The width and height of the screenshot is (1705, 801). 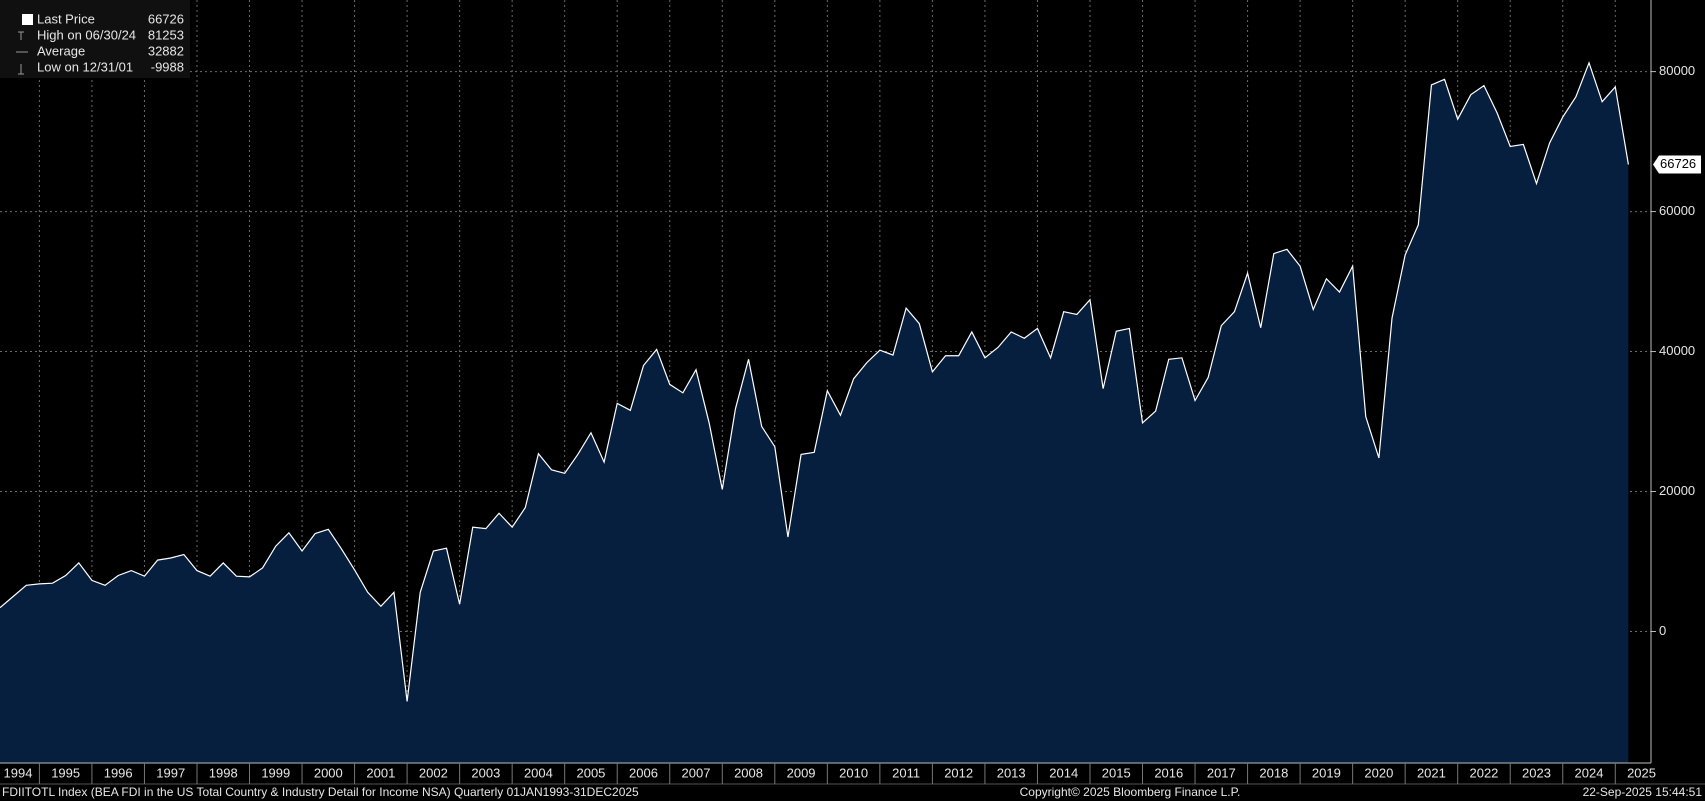 I want to click on x-tick-label: 2001, so click(x=380, y=772).